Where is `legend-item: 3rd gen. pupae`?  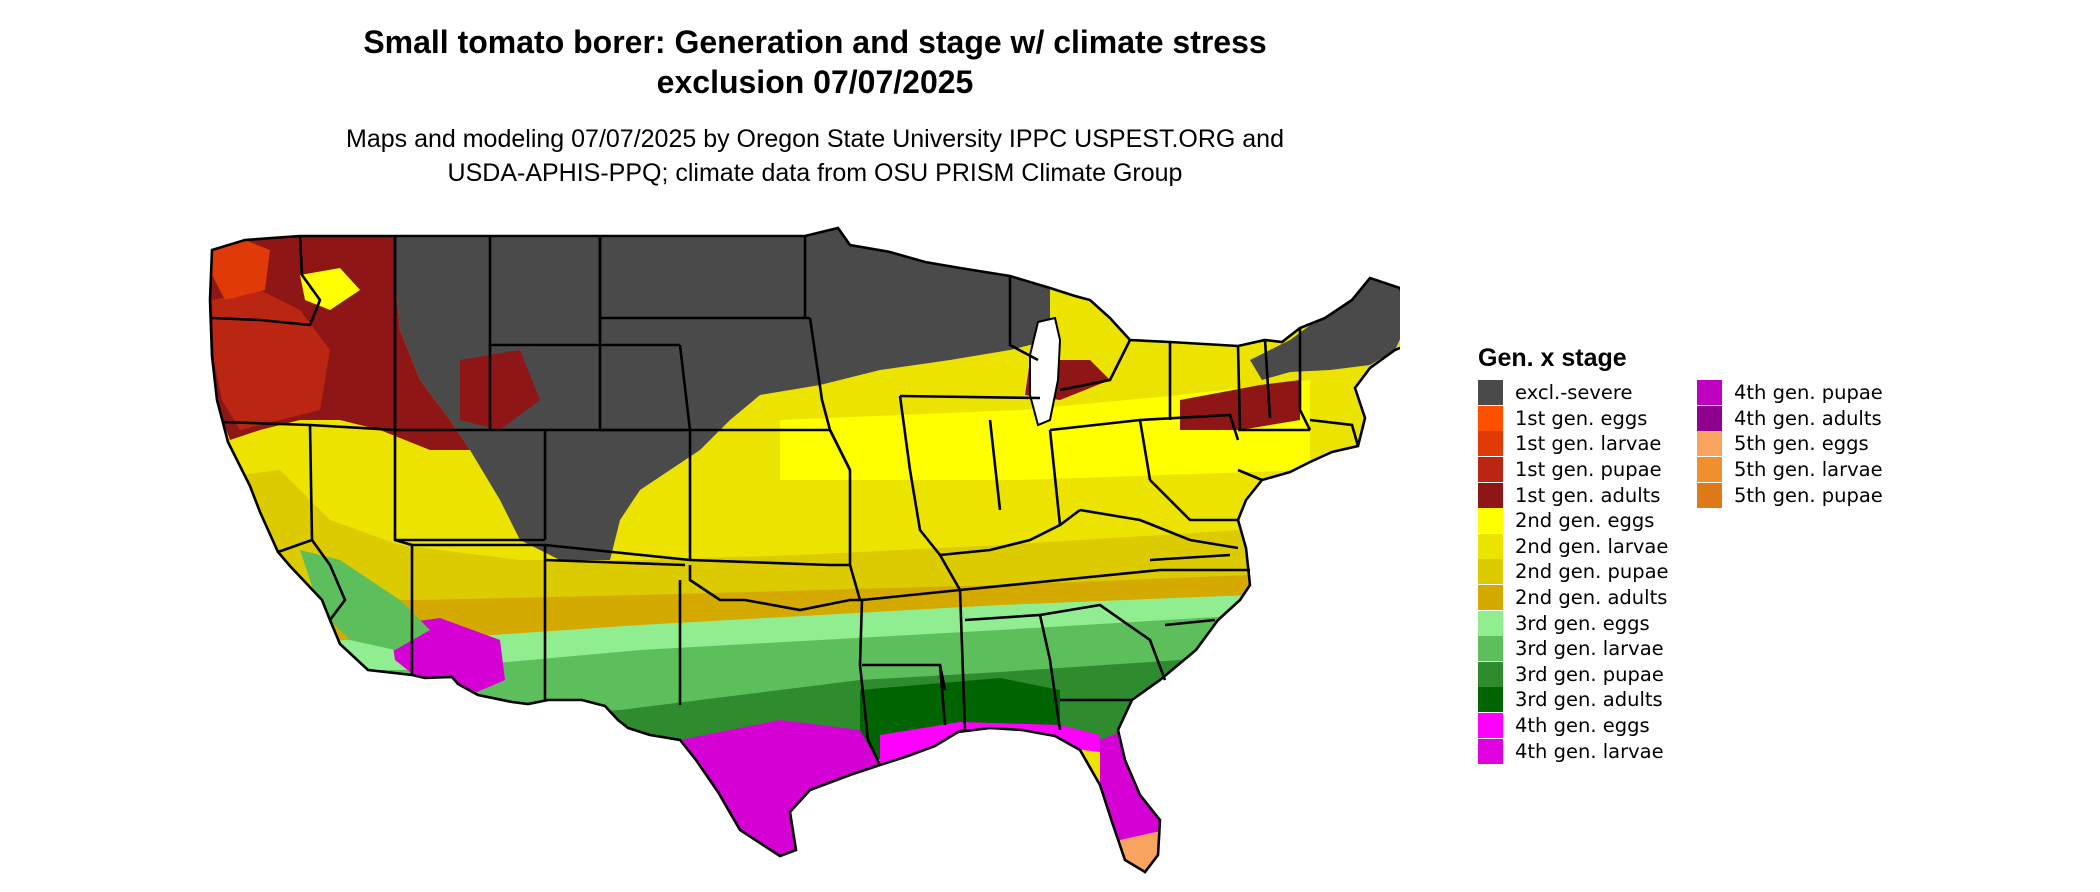
legend-item: 3rd gen. pupae is located at coordinates (1573, 674).